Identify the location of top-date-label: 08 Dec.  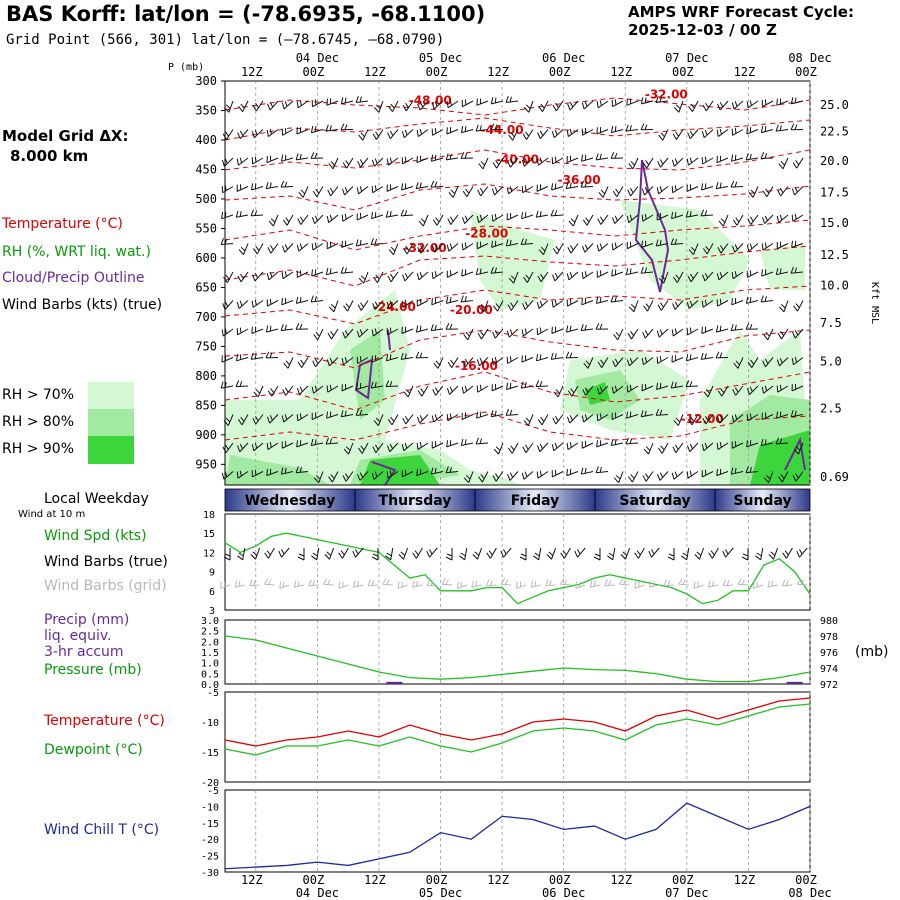
(809, 58).